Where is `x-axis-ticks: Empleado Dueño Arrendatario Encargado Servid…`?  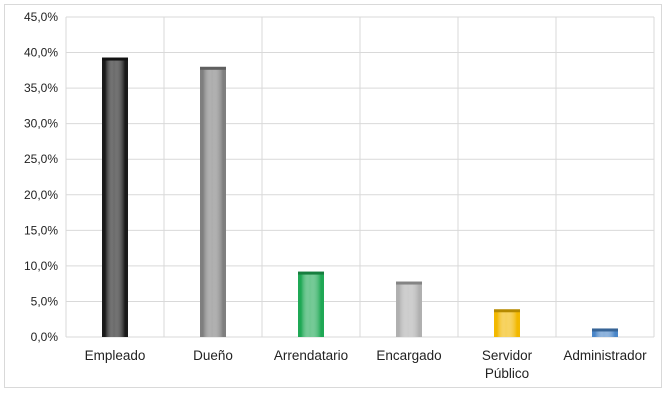
x-axis-ticks: Empleado Dueño Arrendatario Encargado Servid… is located at coordinates (366, 364).